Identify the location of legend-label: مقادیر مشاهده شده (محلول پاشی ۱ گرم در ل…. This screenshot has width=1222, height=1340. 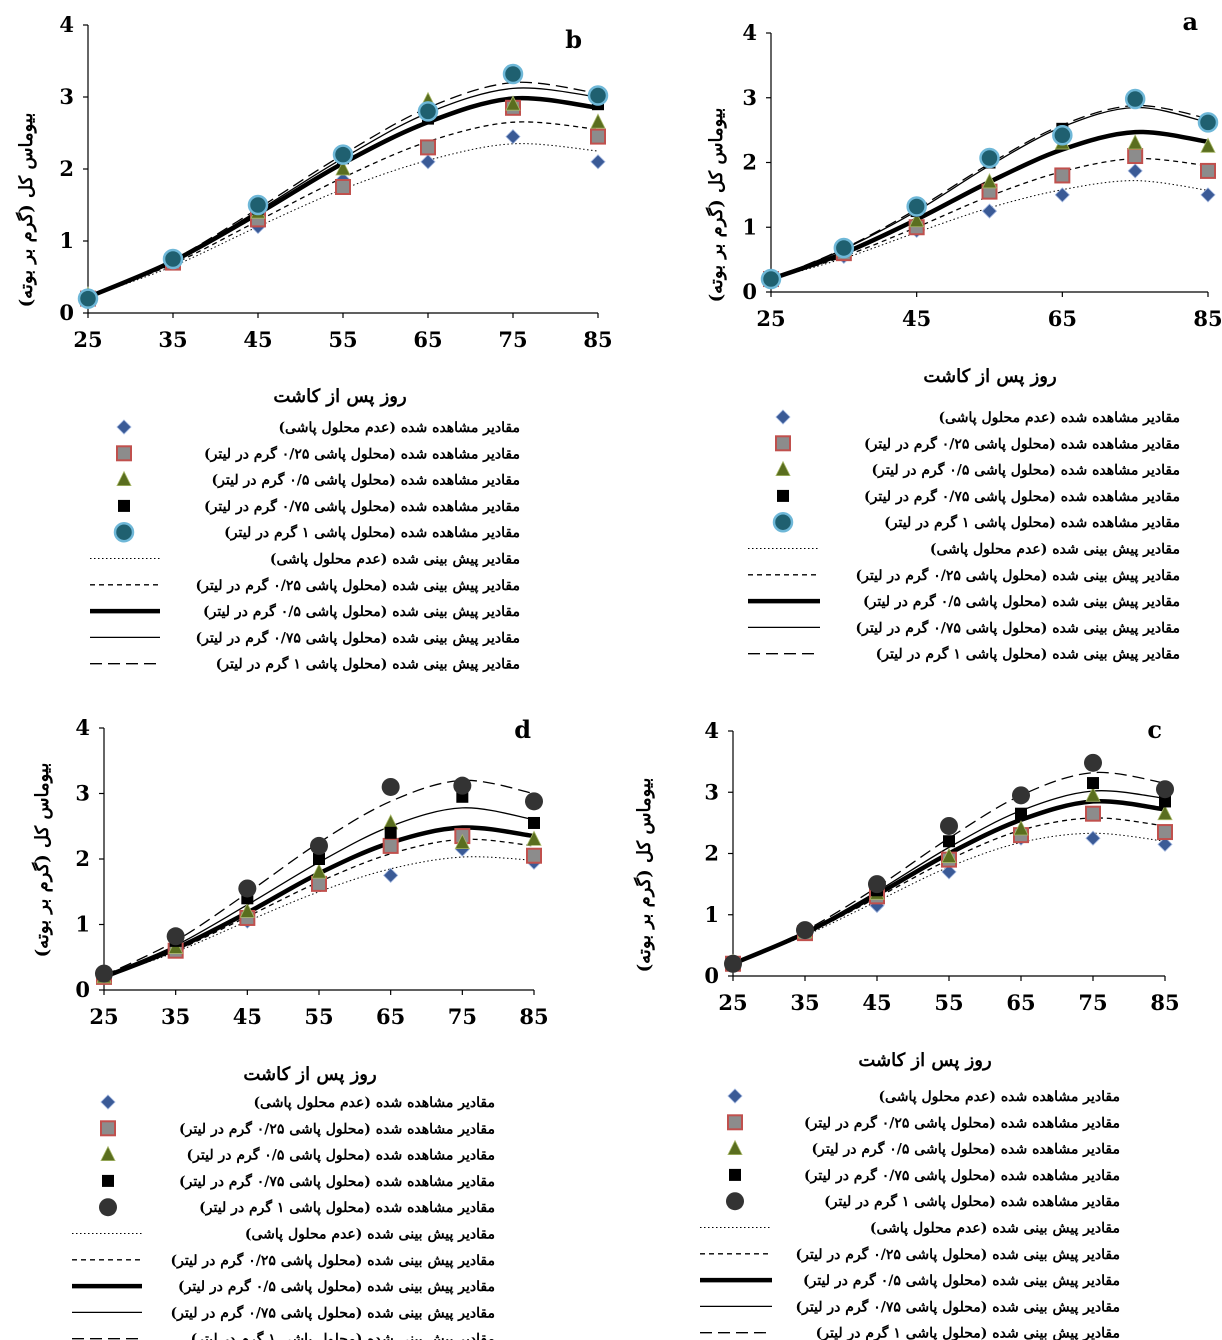
(347, 1207).